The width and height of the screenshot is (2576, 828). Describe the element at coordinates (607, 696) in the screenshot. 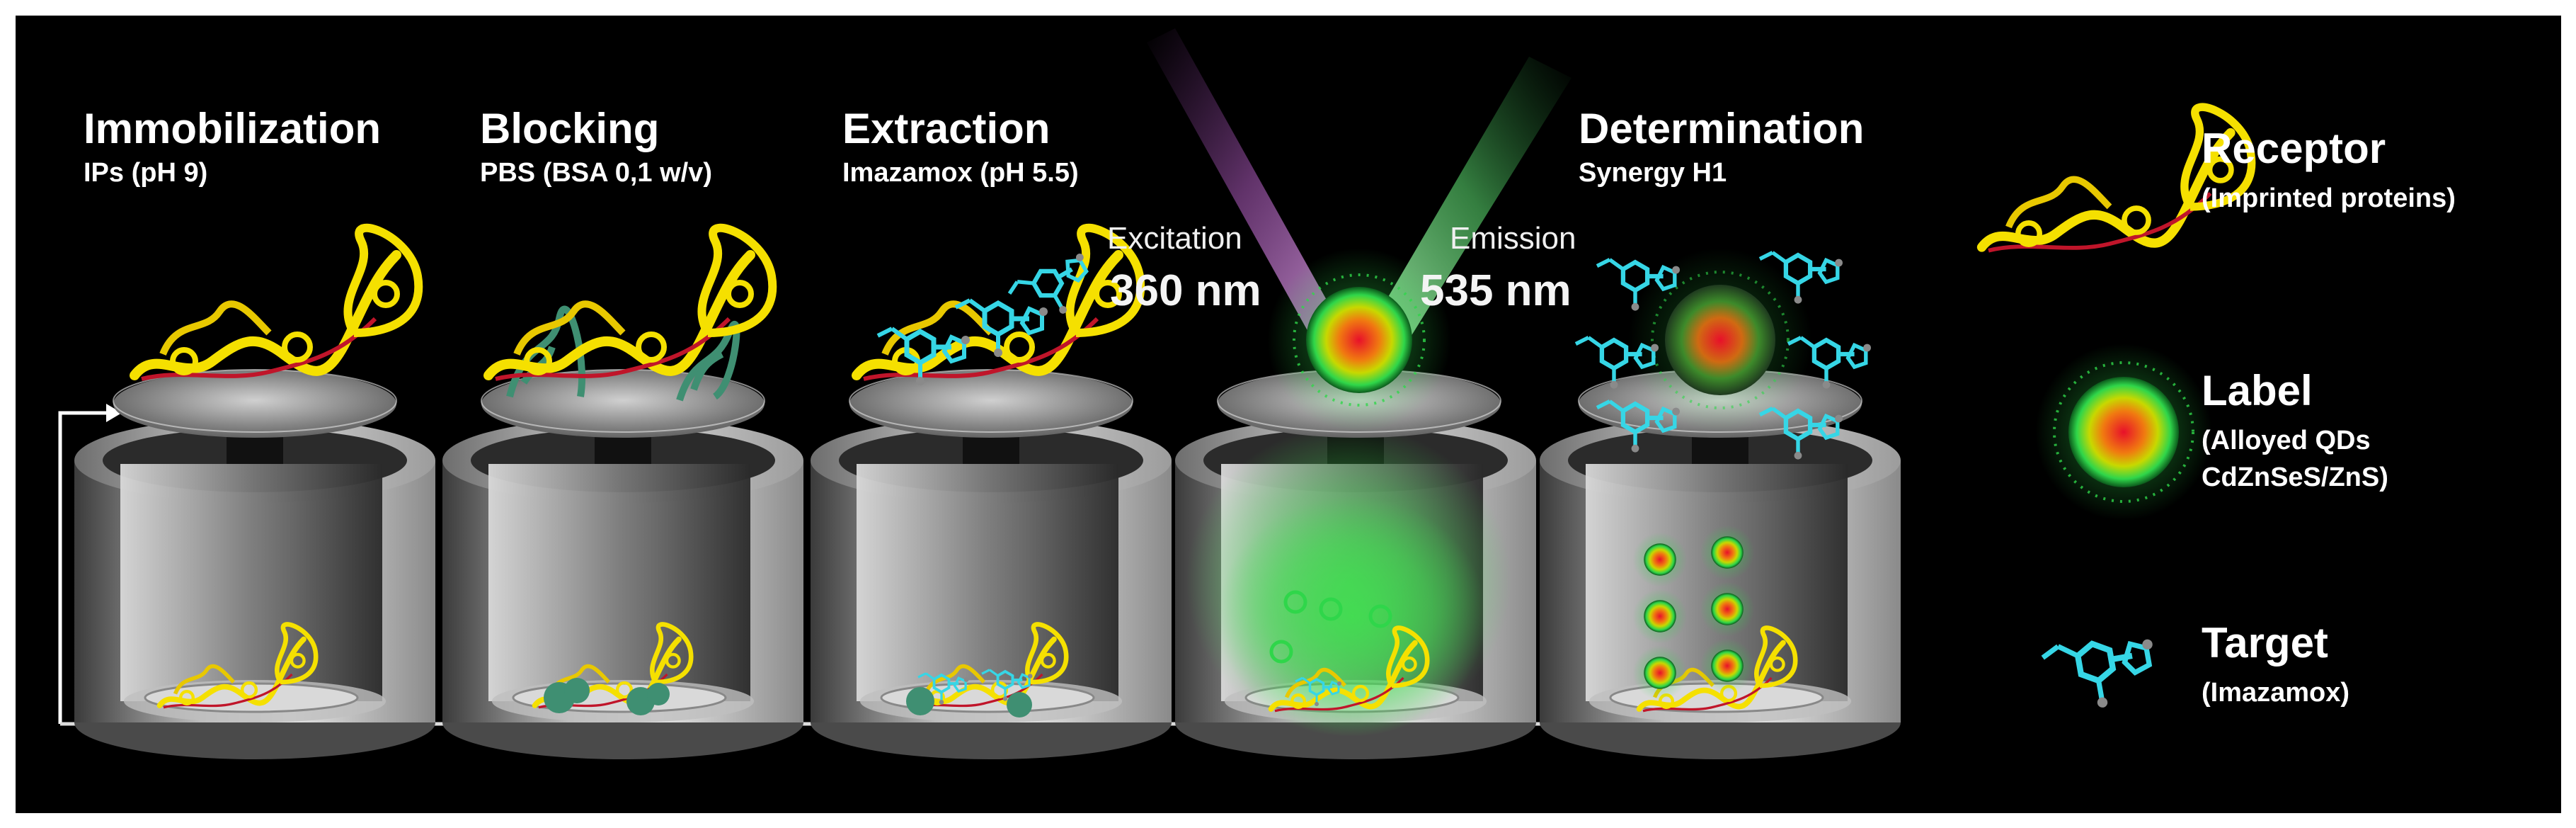

I see `blocker-clusters` at that location.